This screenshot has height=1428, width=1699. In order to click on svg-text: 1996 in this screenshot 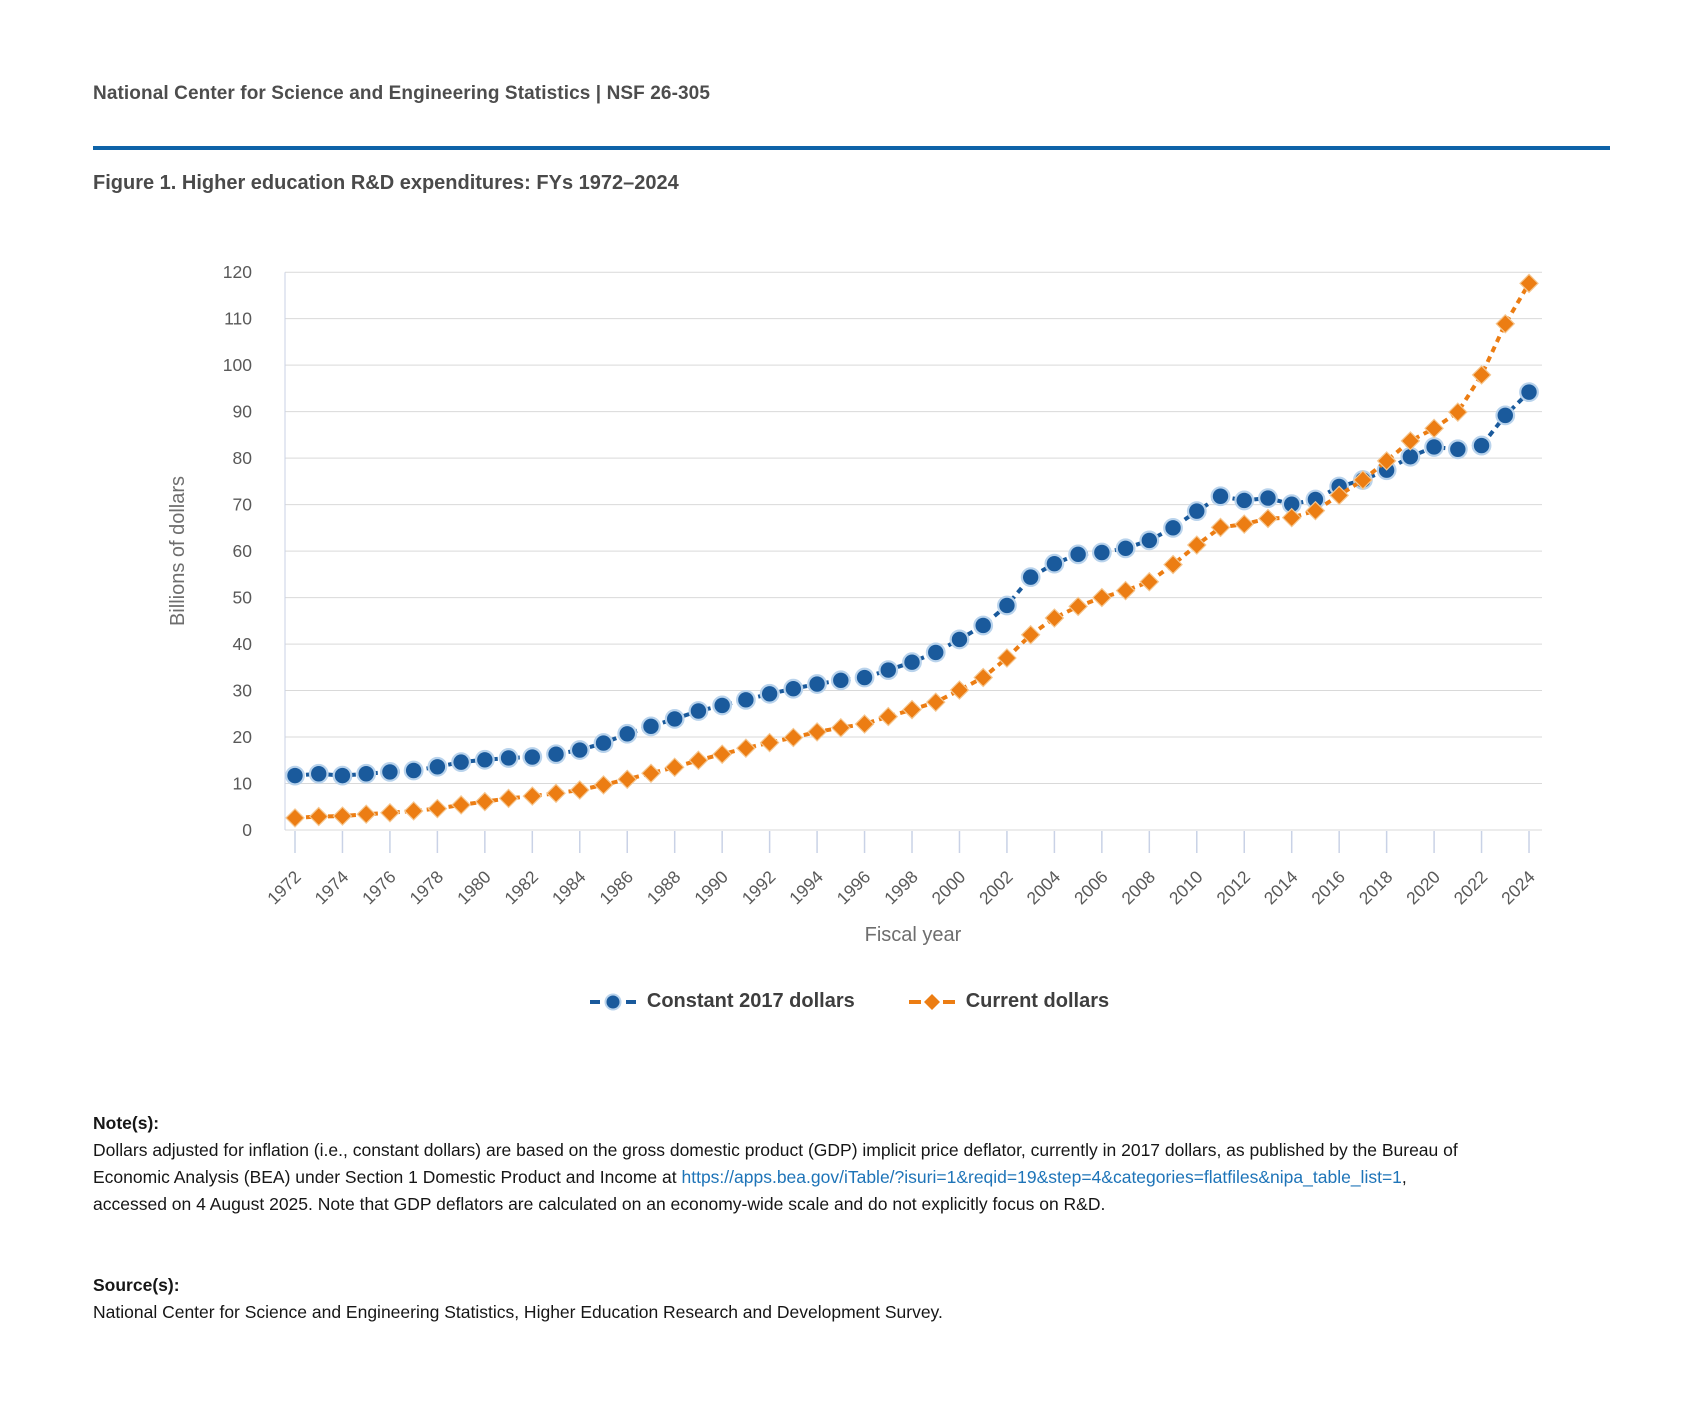, I will do `click(854, 888)`.